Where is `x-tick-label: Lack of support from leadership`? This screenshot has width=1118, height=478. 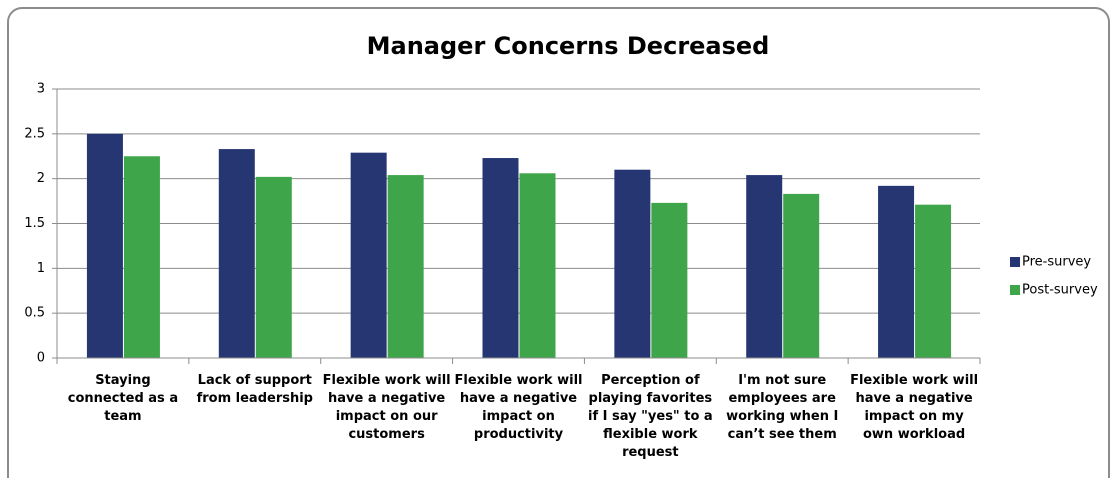
x-tick-label: Lack of support from leadership is located at coordinates (255, 389).